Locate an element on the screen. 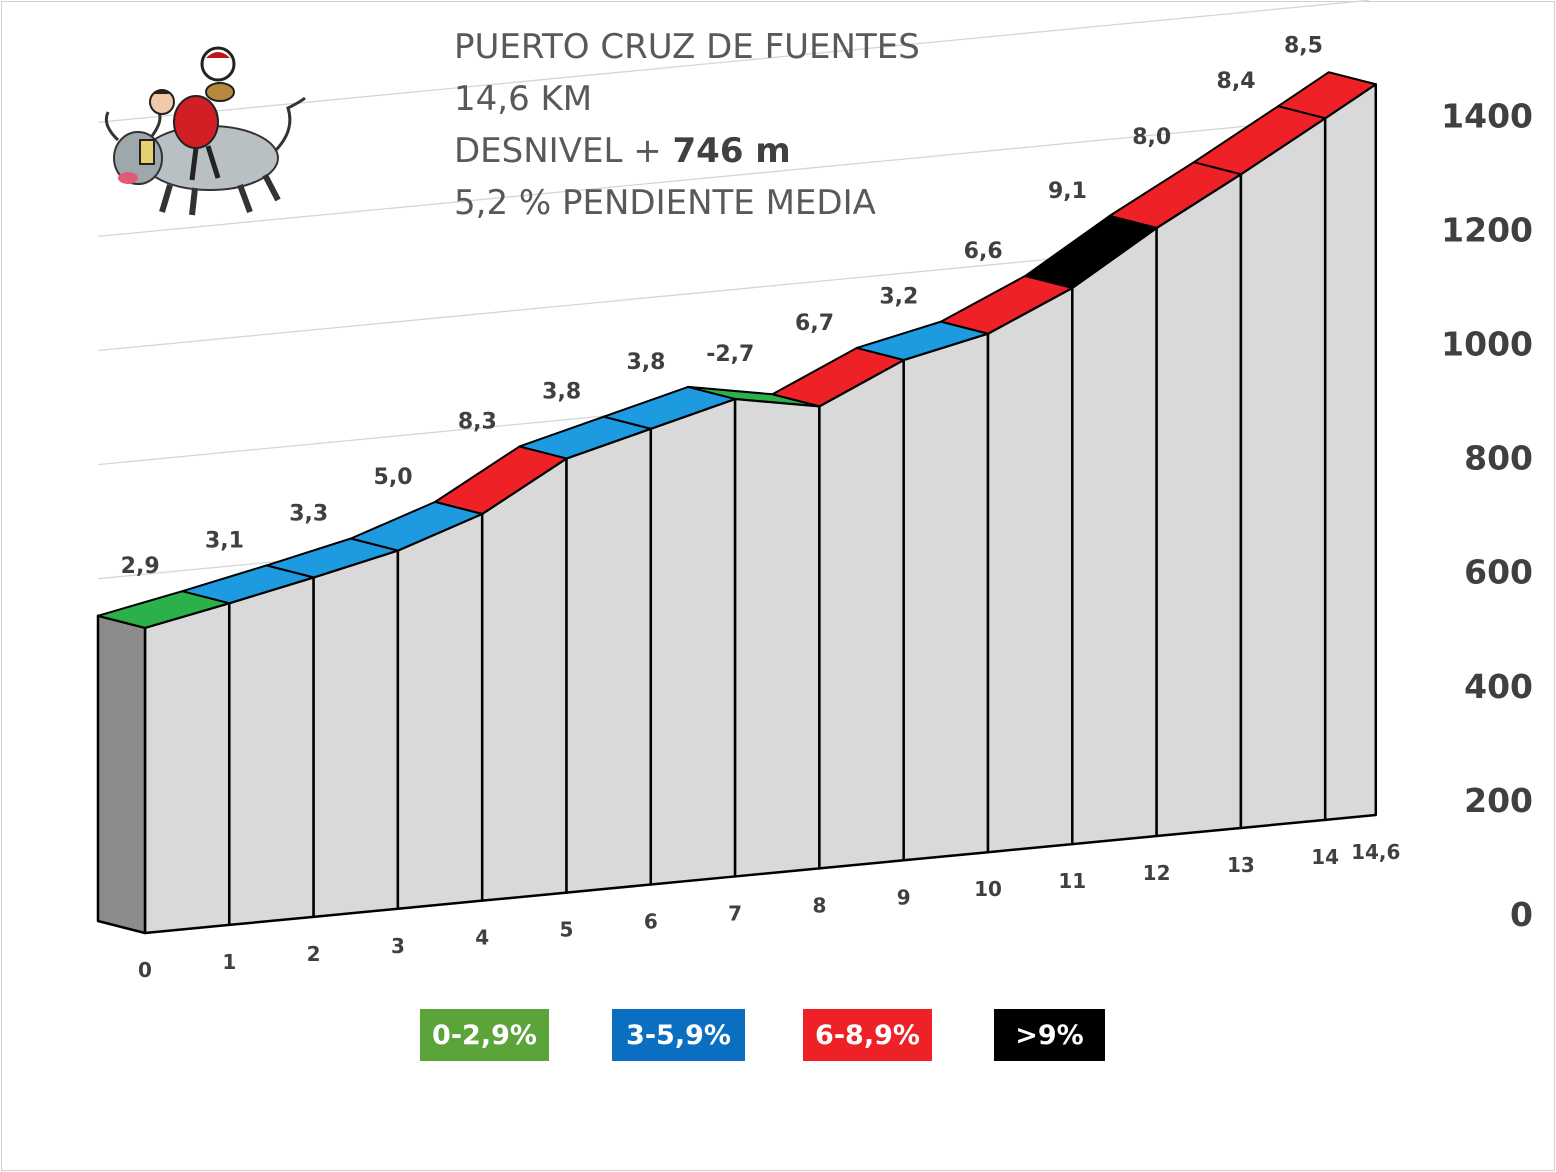  x-axis-labels: 0 1 2 3 4 5 6 7 8 9 10 11 12 13 14 14,6 is located at coordinates (769, 911).